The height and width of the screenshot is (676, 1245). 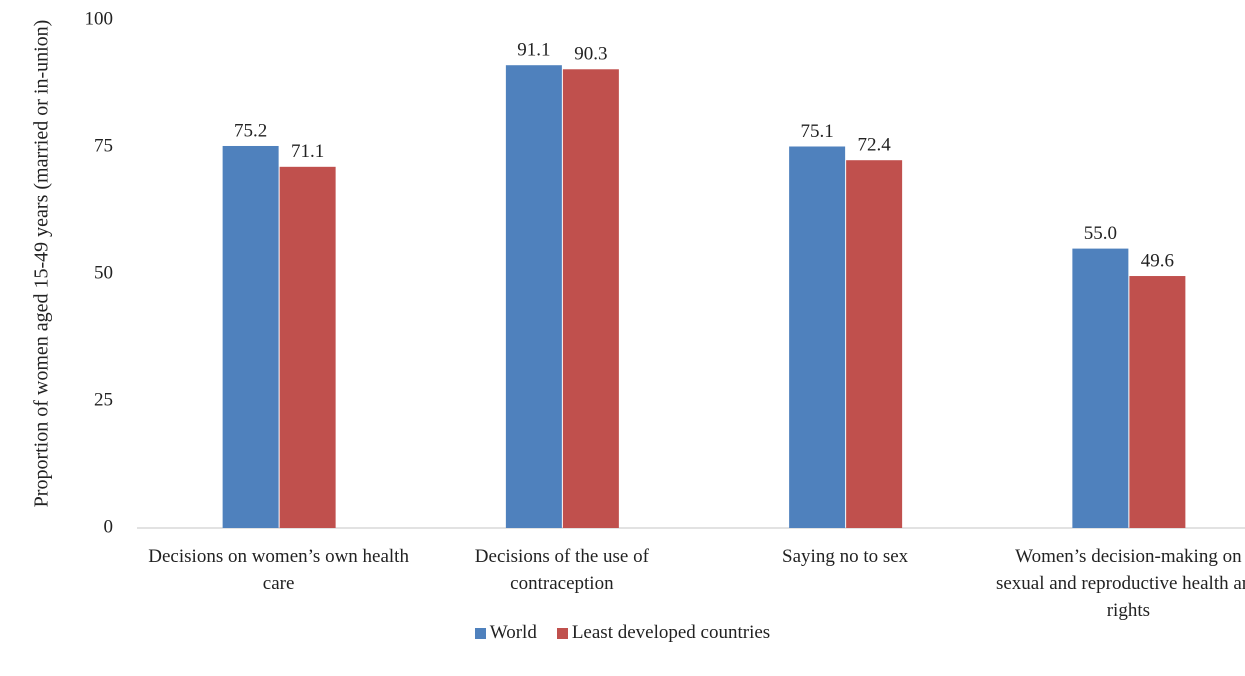 I want to click on data-label: 72.4, so click(x=875, y=145).